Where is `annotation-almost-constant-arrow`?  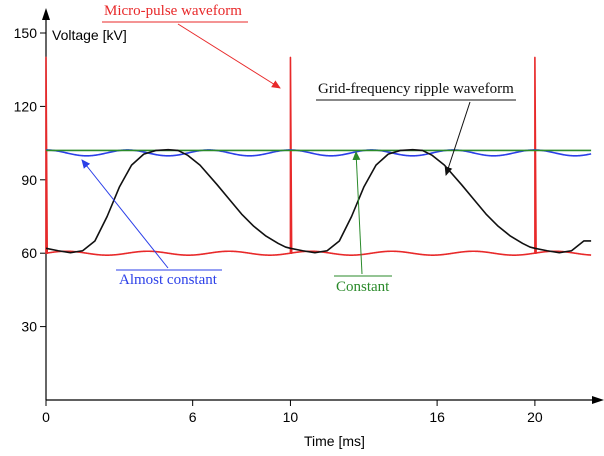
annotation-almost-constant-arrow is located at coordinates (125, 214).